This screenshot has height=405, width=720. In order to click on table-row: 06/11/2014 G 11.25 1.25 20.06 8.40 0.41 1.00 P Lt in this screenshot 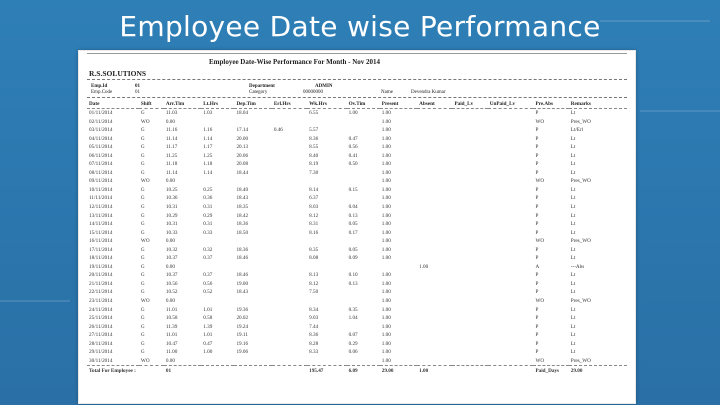, I will do `click(357, 156)`.